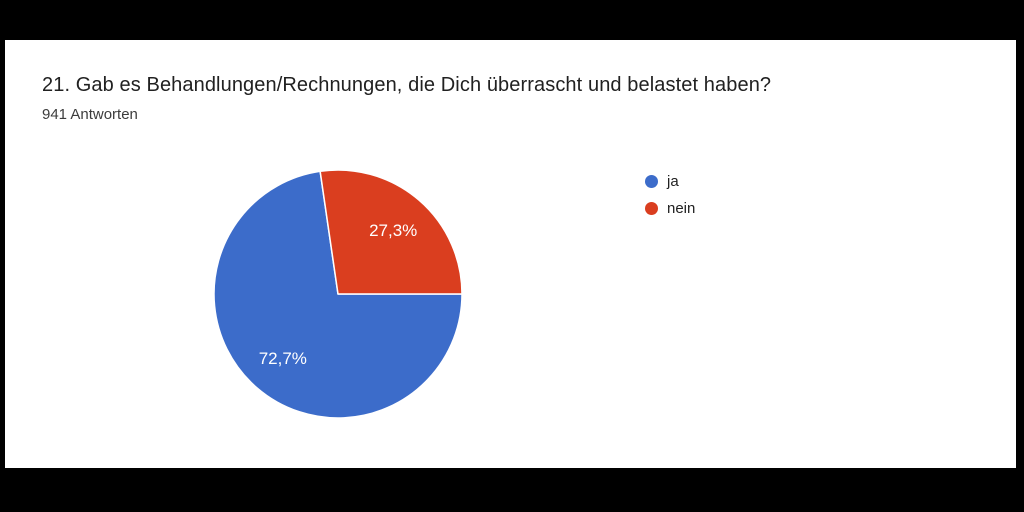 This screenshot has width=1024, height=512. Describe the element at coordinates (681, 208) in the screenshot. I see `legend-label-nein: nein` at that location.